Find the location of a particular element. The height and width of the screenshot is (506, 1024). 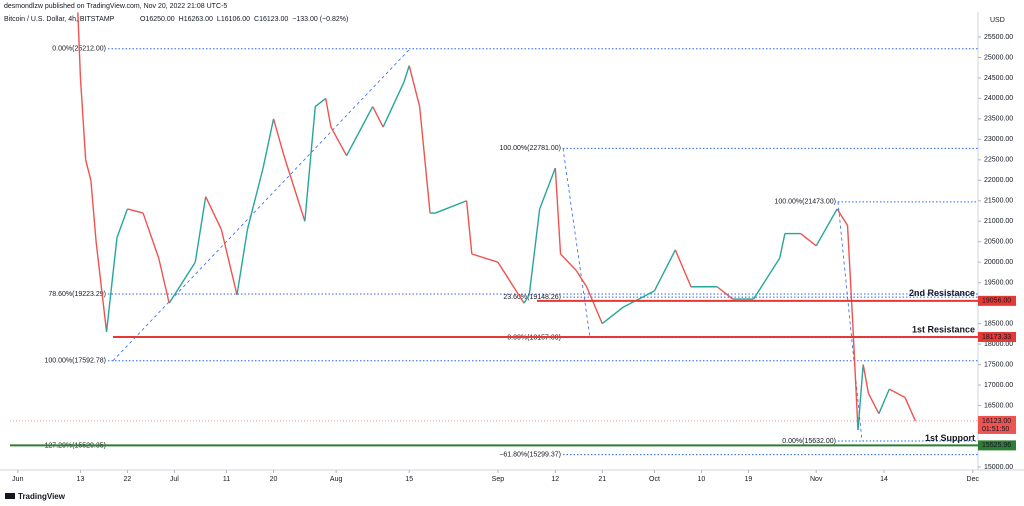

y-tick-label: 21500.00 is located at coordinates (998, 201).